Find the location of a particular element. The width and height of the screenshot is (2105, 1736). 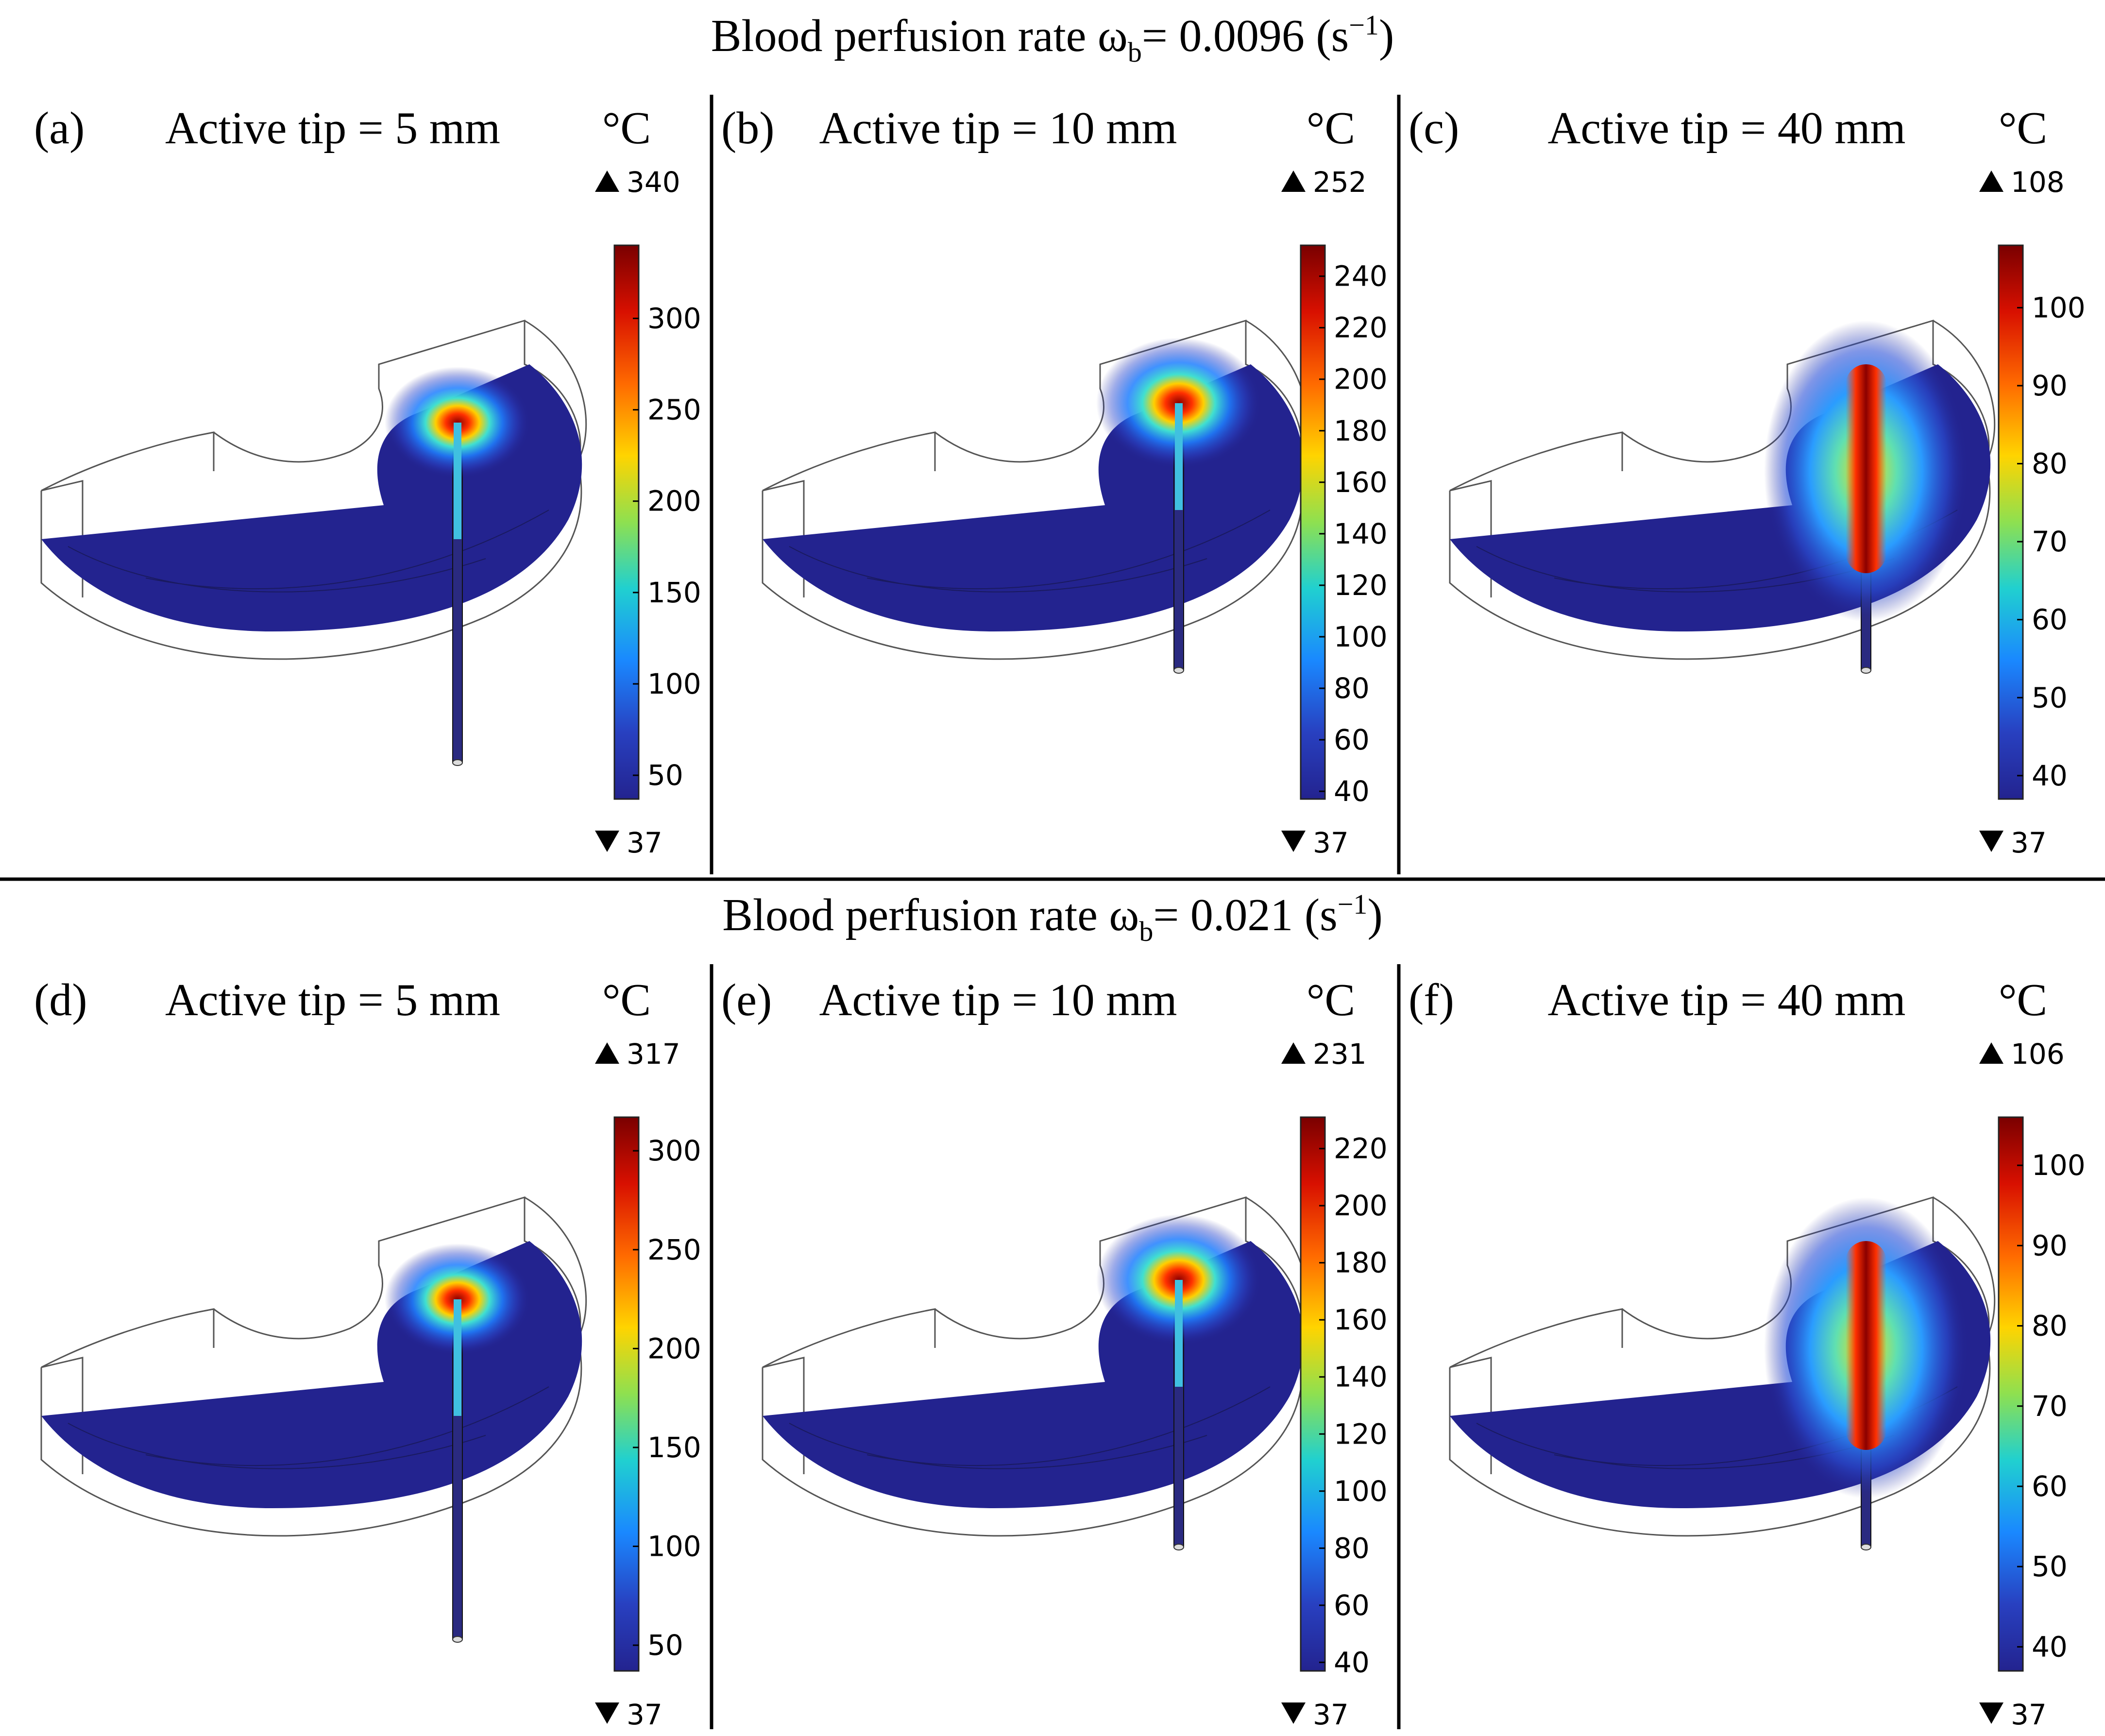

max-value: 106 is located at coordinates (2038, 1054).